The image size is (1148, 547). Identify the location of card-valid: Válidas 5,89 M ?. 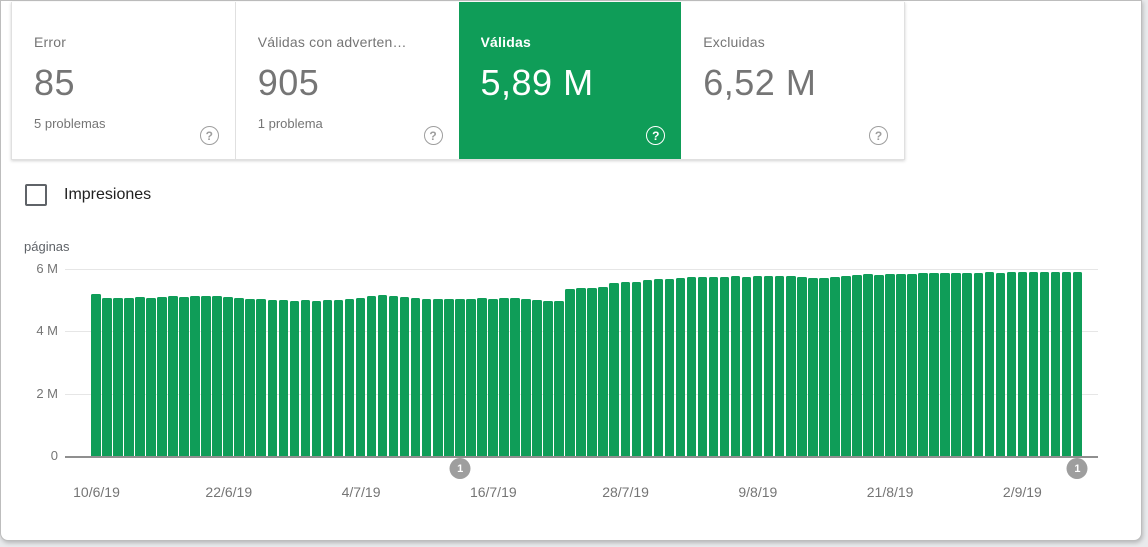
(570, 80).